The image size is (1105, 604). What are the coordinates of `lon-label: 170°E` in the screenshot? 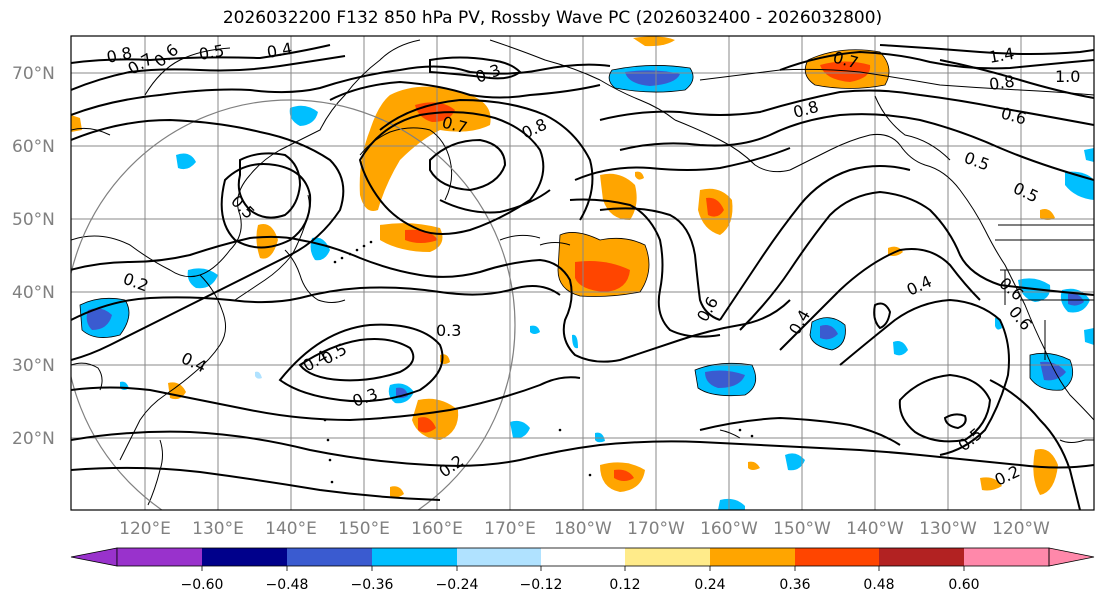 It's located at (510, 529).